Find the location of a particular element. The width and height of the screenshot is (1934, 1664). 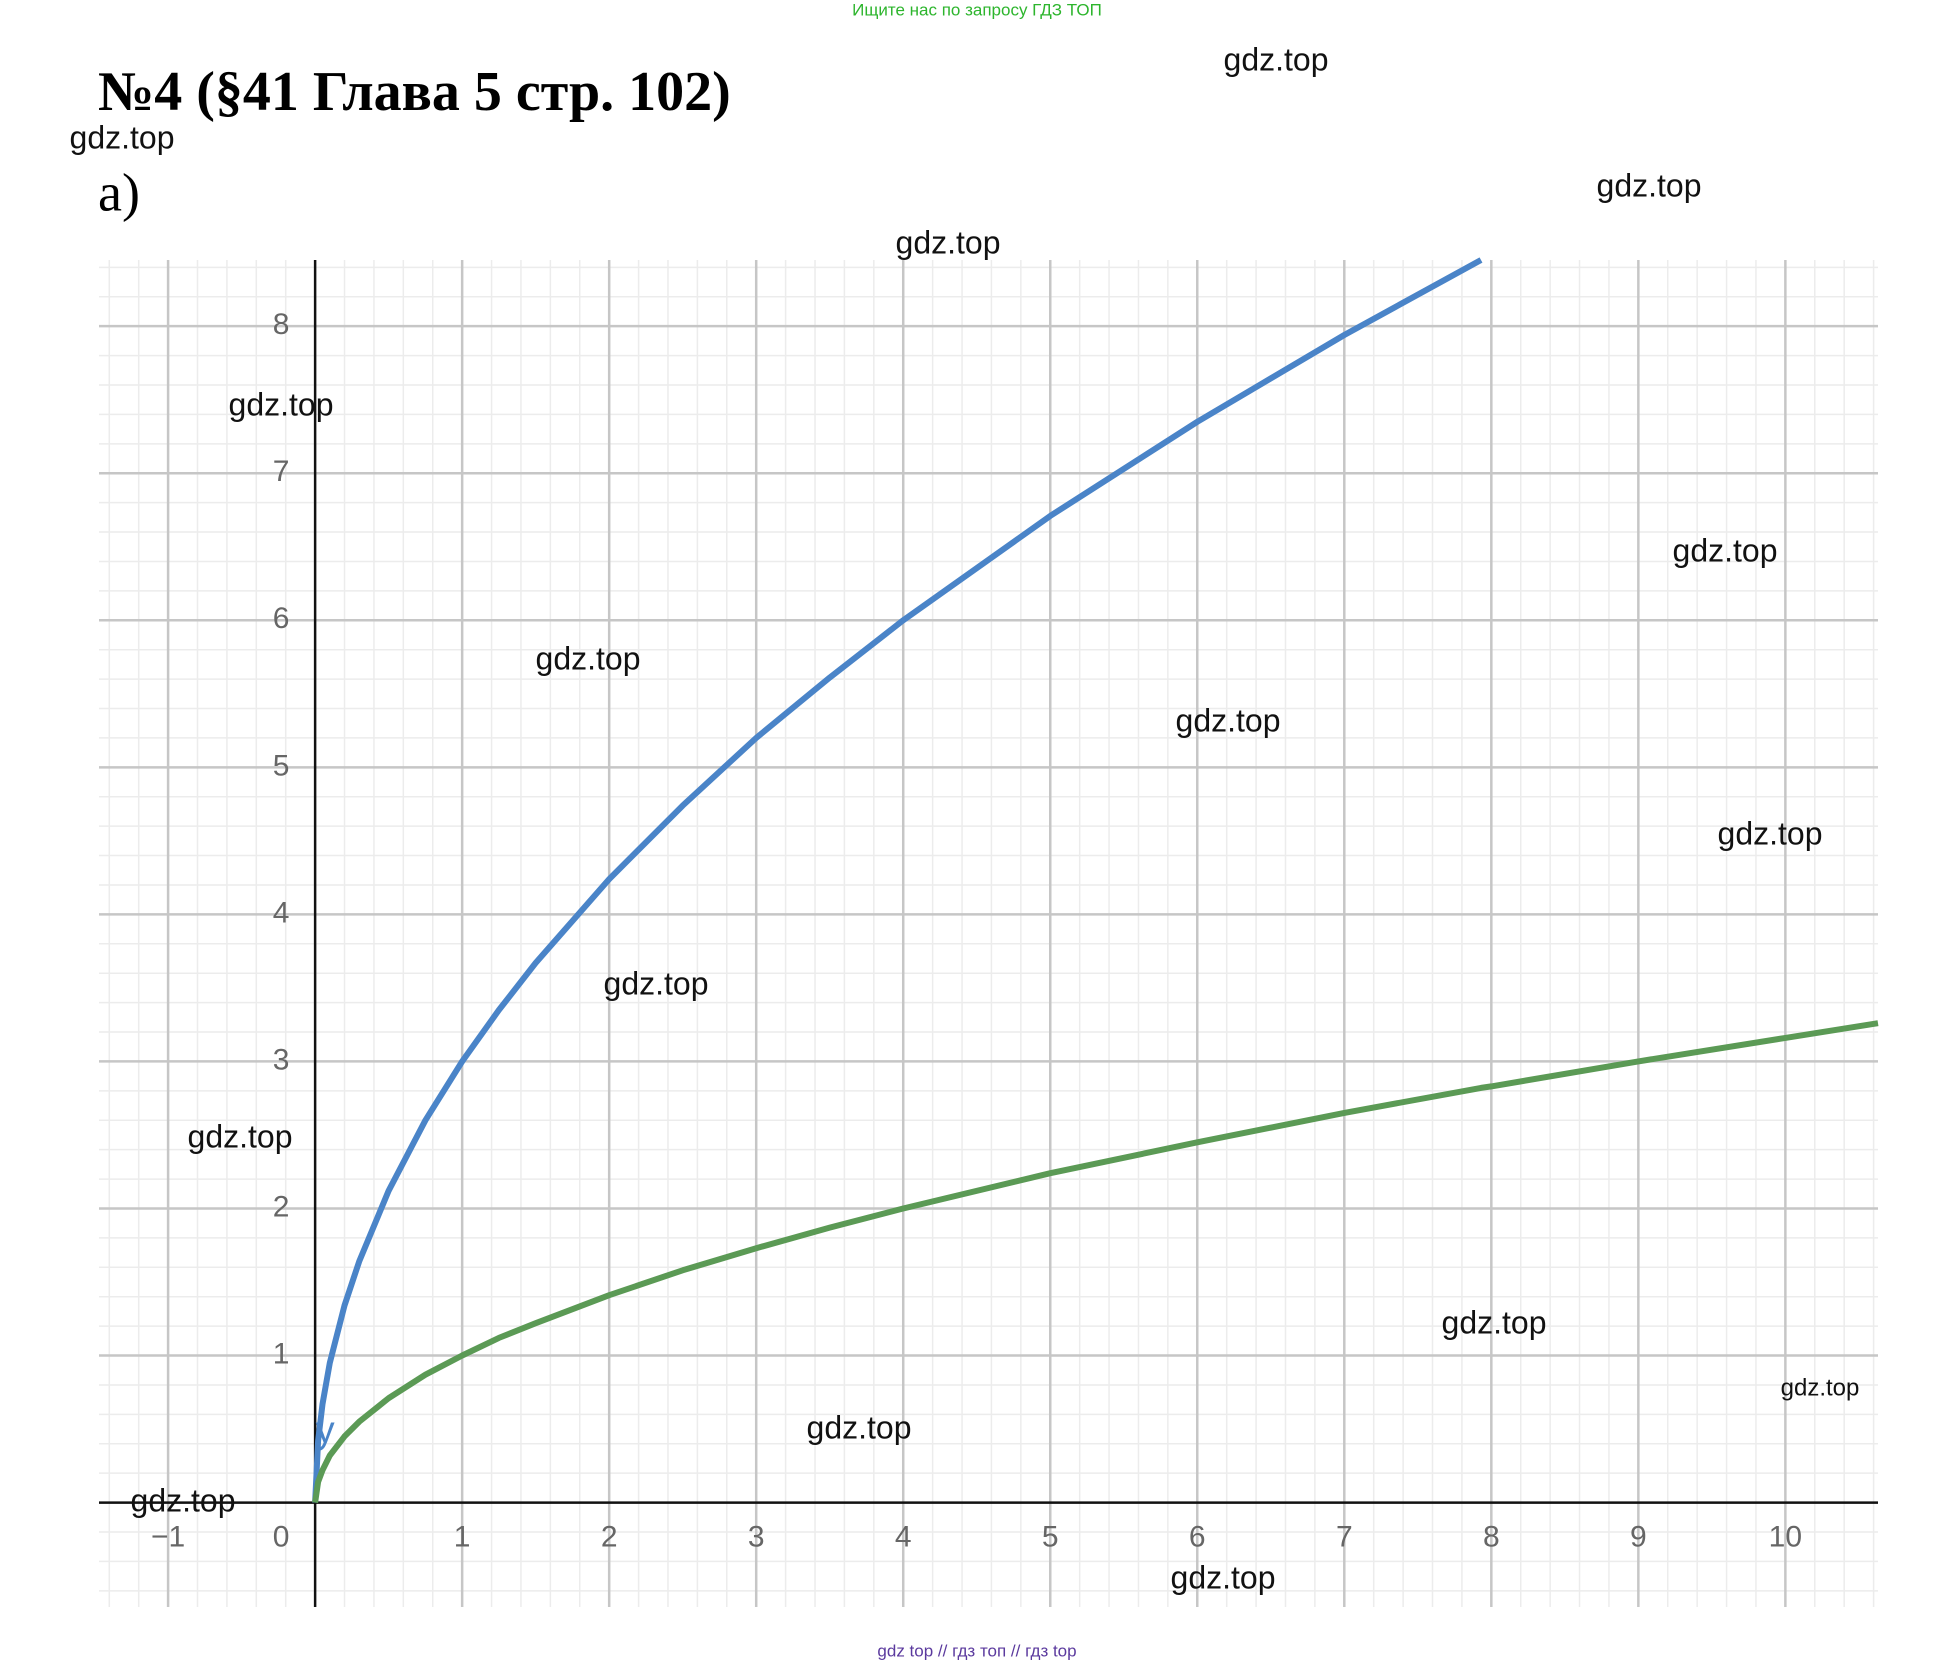

y-tick-label: 1 is located at coordinates (281, 1353).